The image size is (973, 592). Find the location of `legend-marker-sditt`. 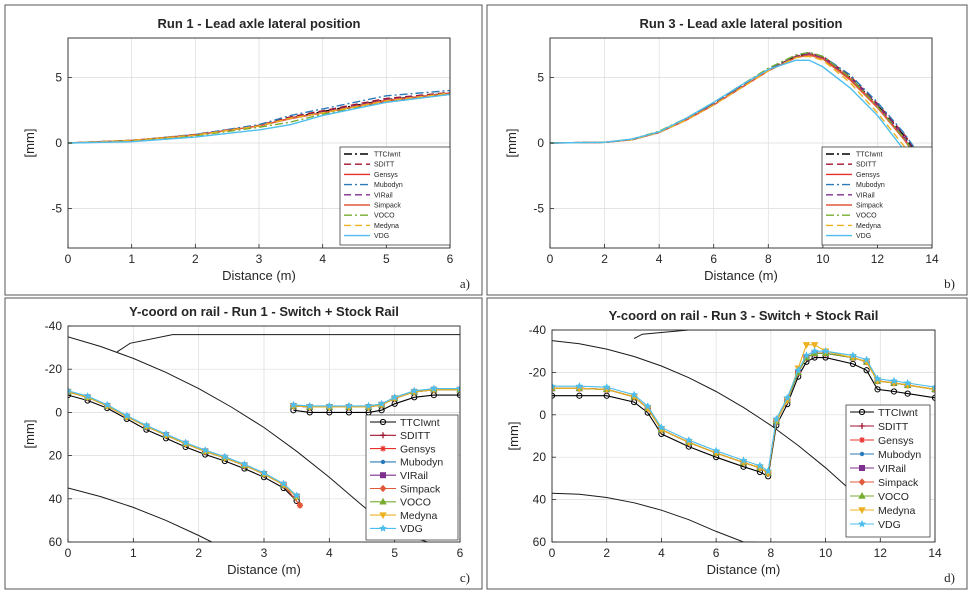

legend-marker-sditt is located at coordinates (862, 426).